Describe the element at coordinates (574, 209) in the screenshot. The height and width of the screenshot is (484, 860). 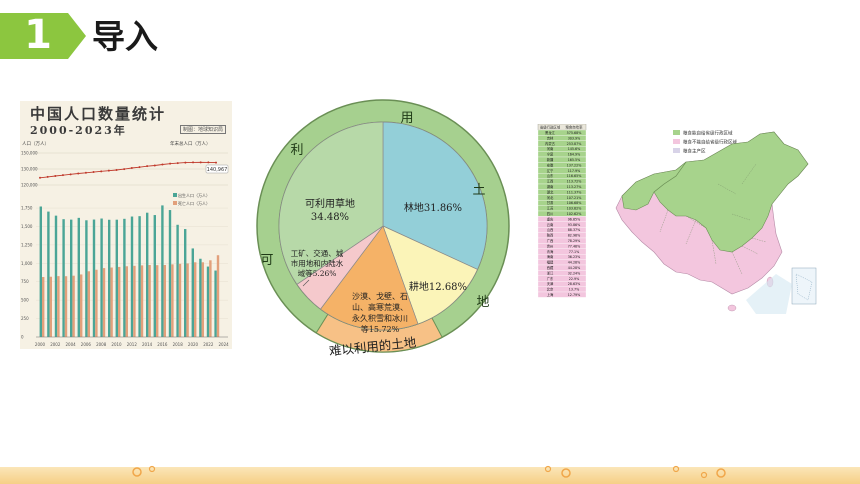
I see `map-table-rate: 103.62%` at that location.